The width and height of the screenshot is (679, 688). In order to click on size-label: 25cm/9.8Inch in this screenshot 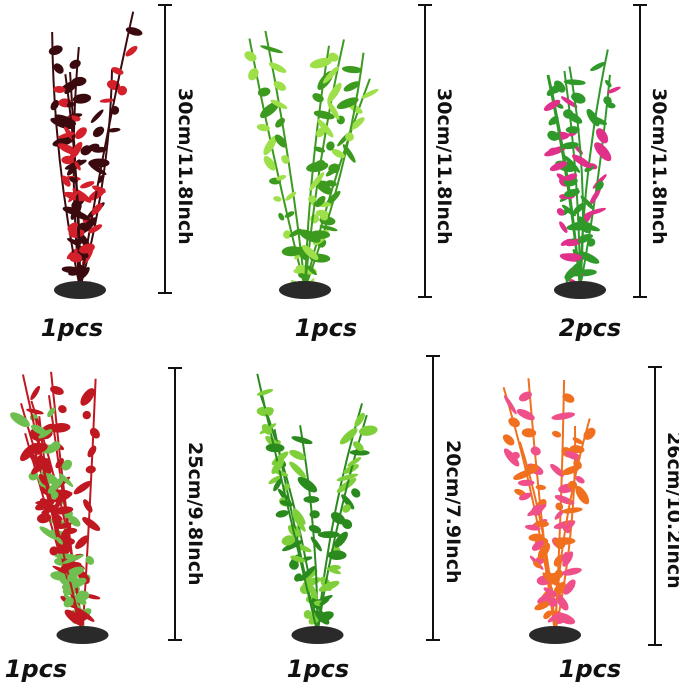, I will do `click(195, 514)`.